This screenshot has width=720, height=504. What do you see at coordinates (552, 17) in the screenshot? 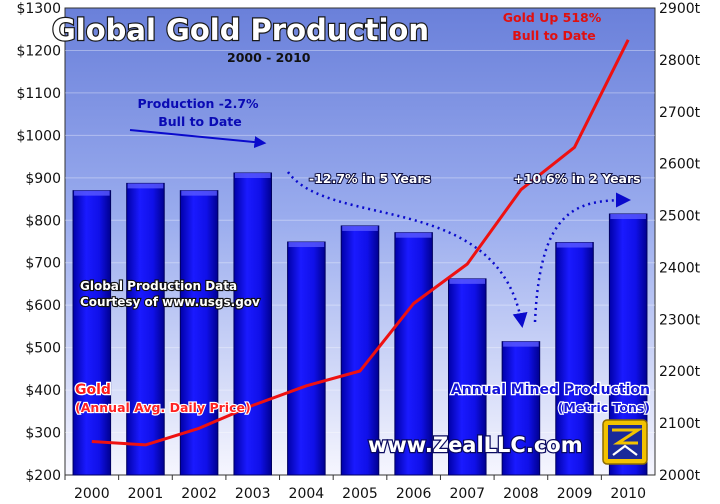
I see `gold-up-annotation: Gold Up 518%` at bounding box center [552, 17].